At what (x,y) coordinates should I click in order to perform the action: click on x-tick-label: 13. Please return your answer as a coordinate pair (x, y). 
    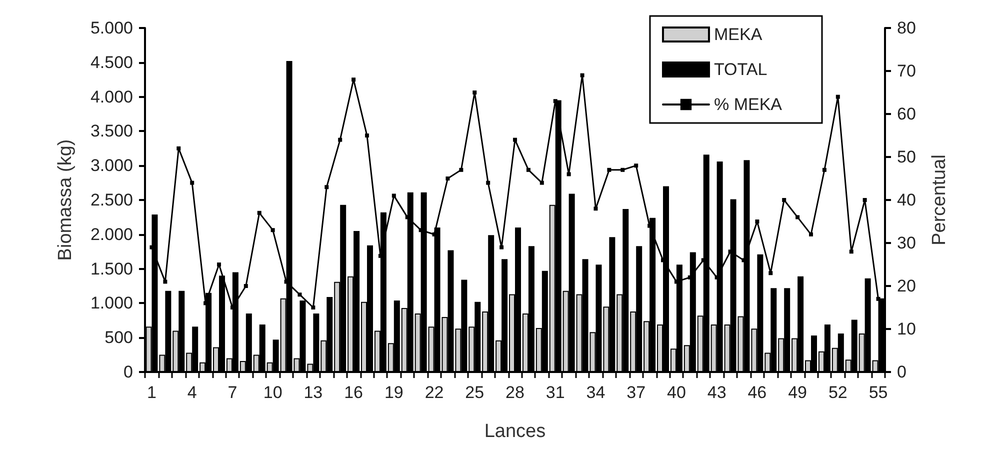
    Looking at the image, I should click on (313, 392).